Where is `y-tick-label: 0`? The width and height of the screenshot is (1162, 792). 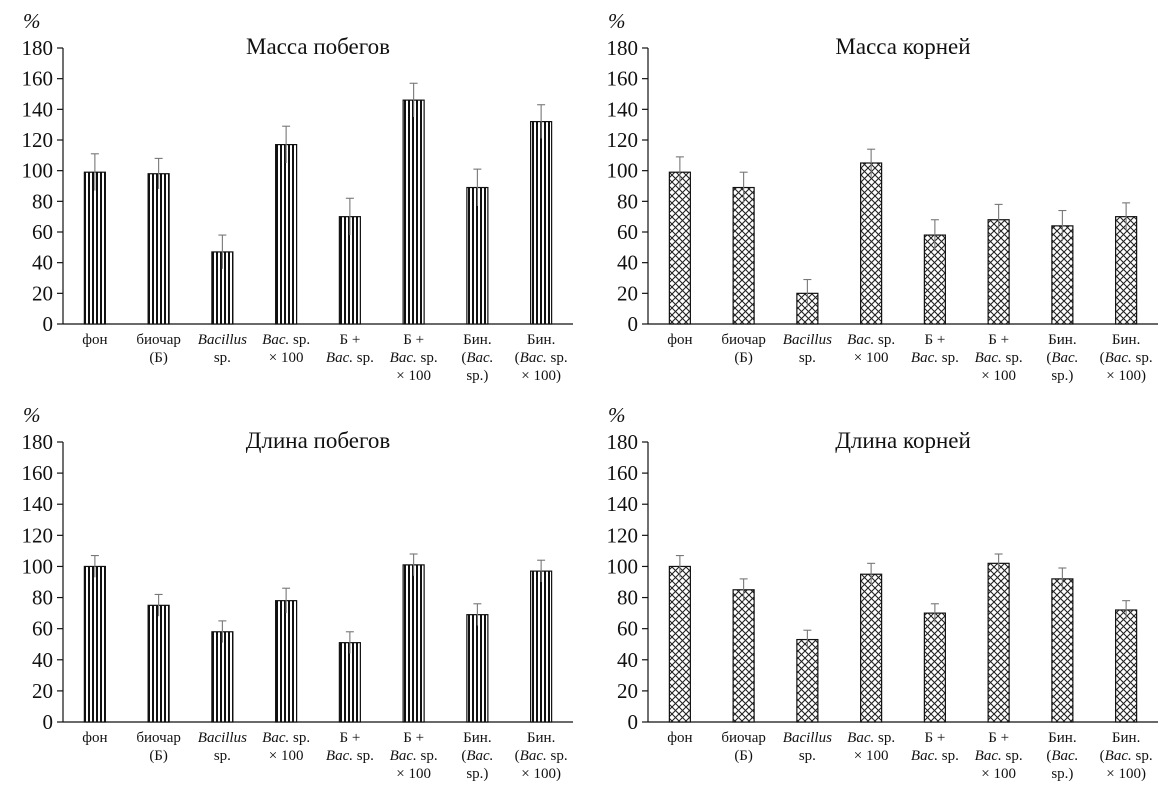 y-tick-label: 0 is located at coordinates (633, 324).